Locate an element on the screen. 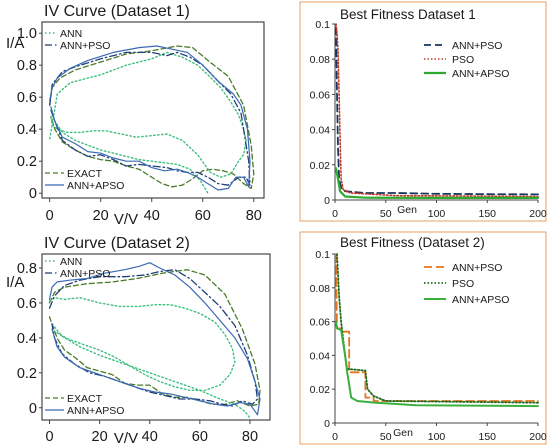  iv2-series-ann is located at coordinates (142, 344).